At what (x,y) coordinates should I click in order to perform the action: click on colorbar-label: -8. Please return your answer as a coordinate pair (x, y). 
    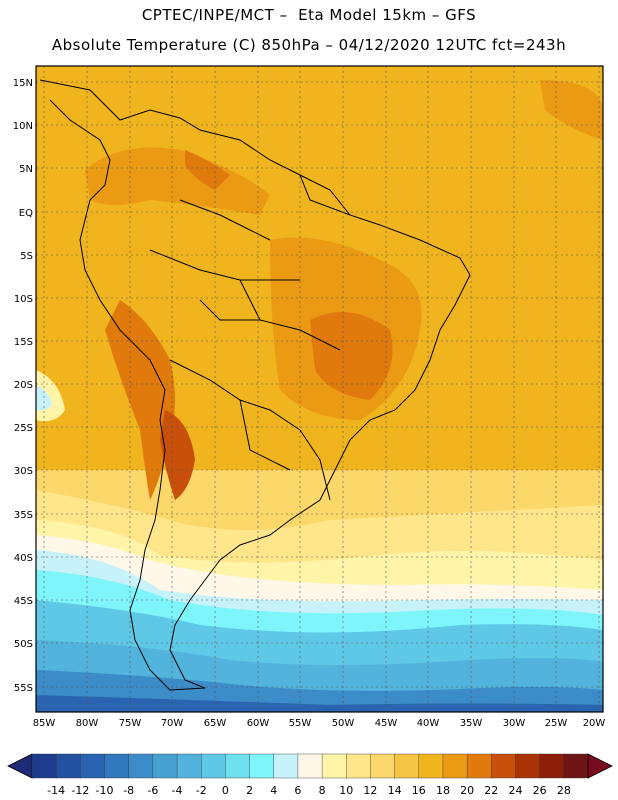
    Looking at the image, I should click on (128, 790).